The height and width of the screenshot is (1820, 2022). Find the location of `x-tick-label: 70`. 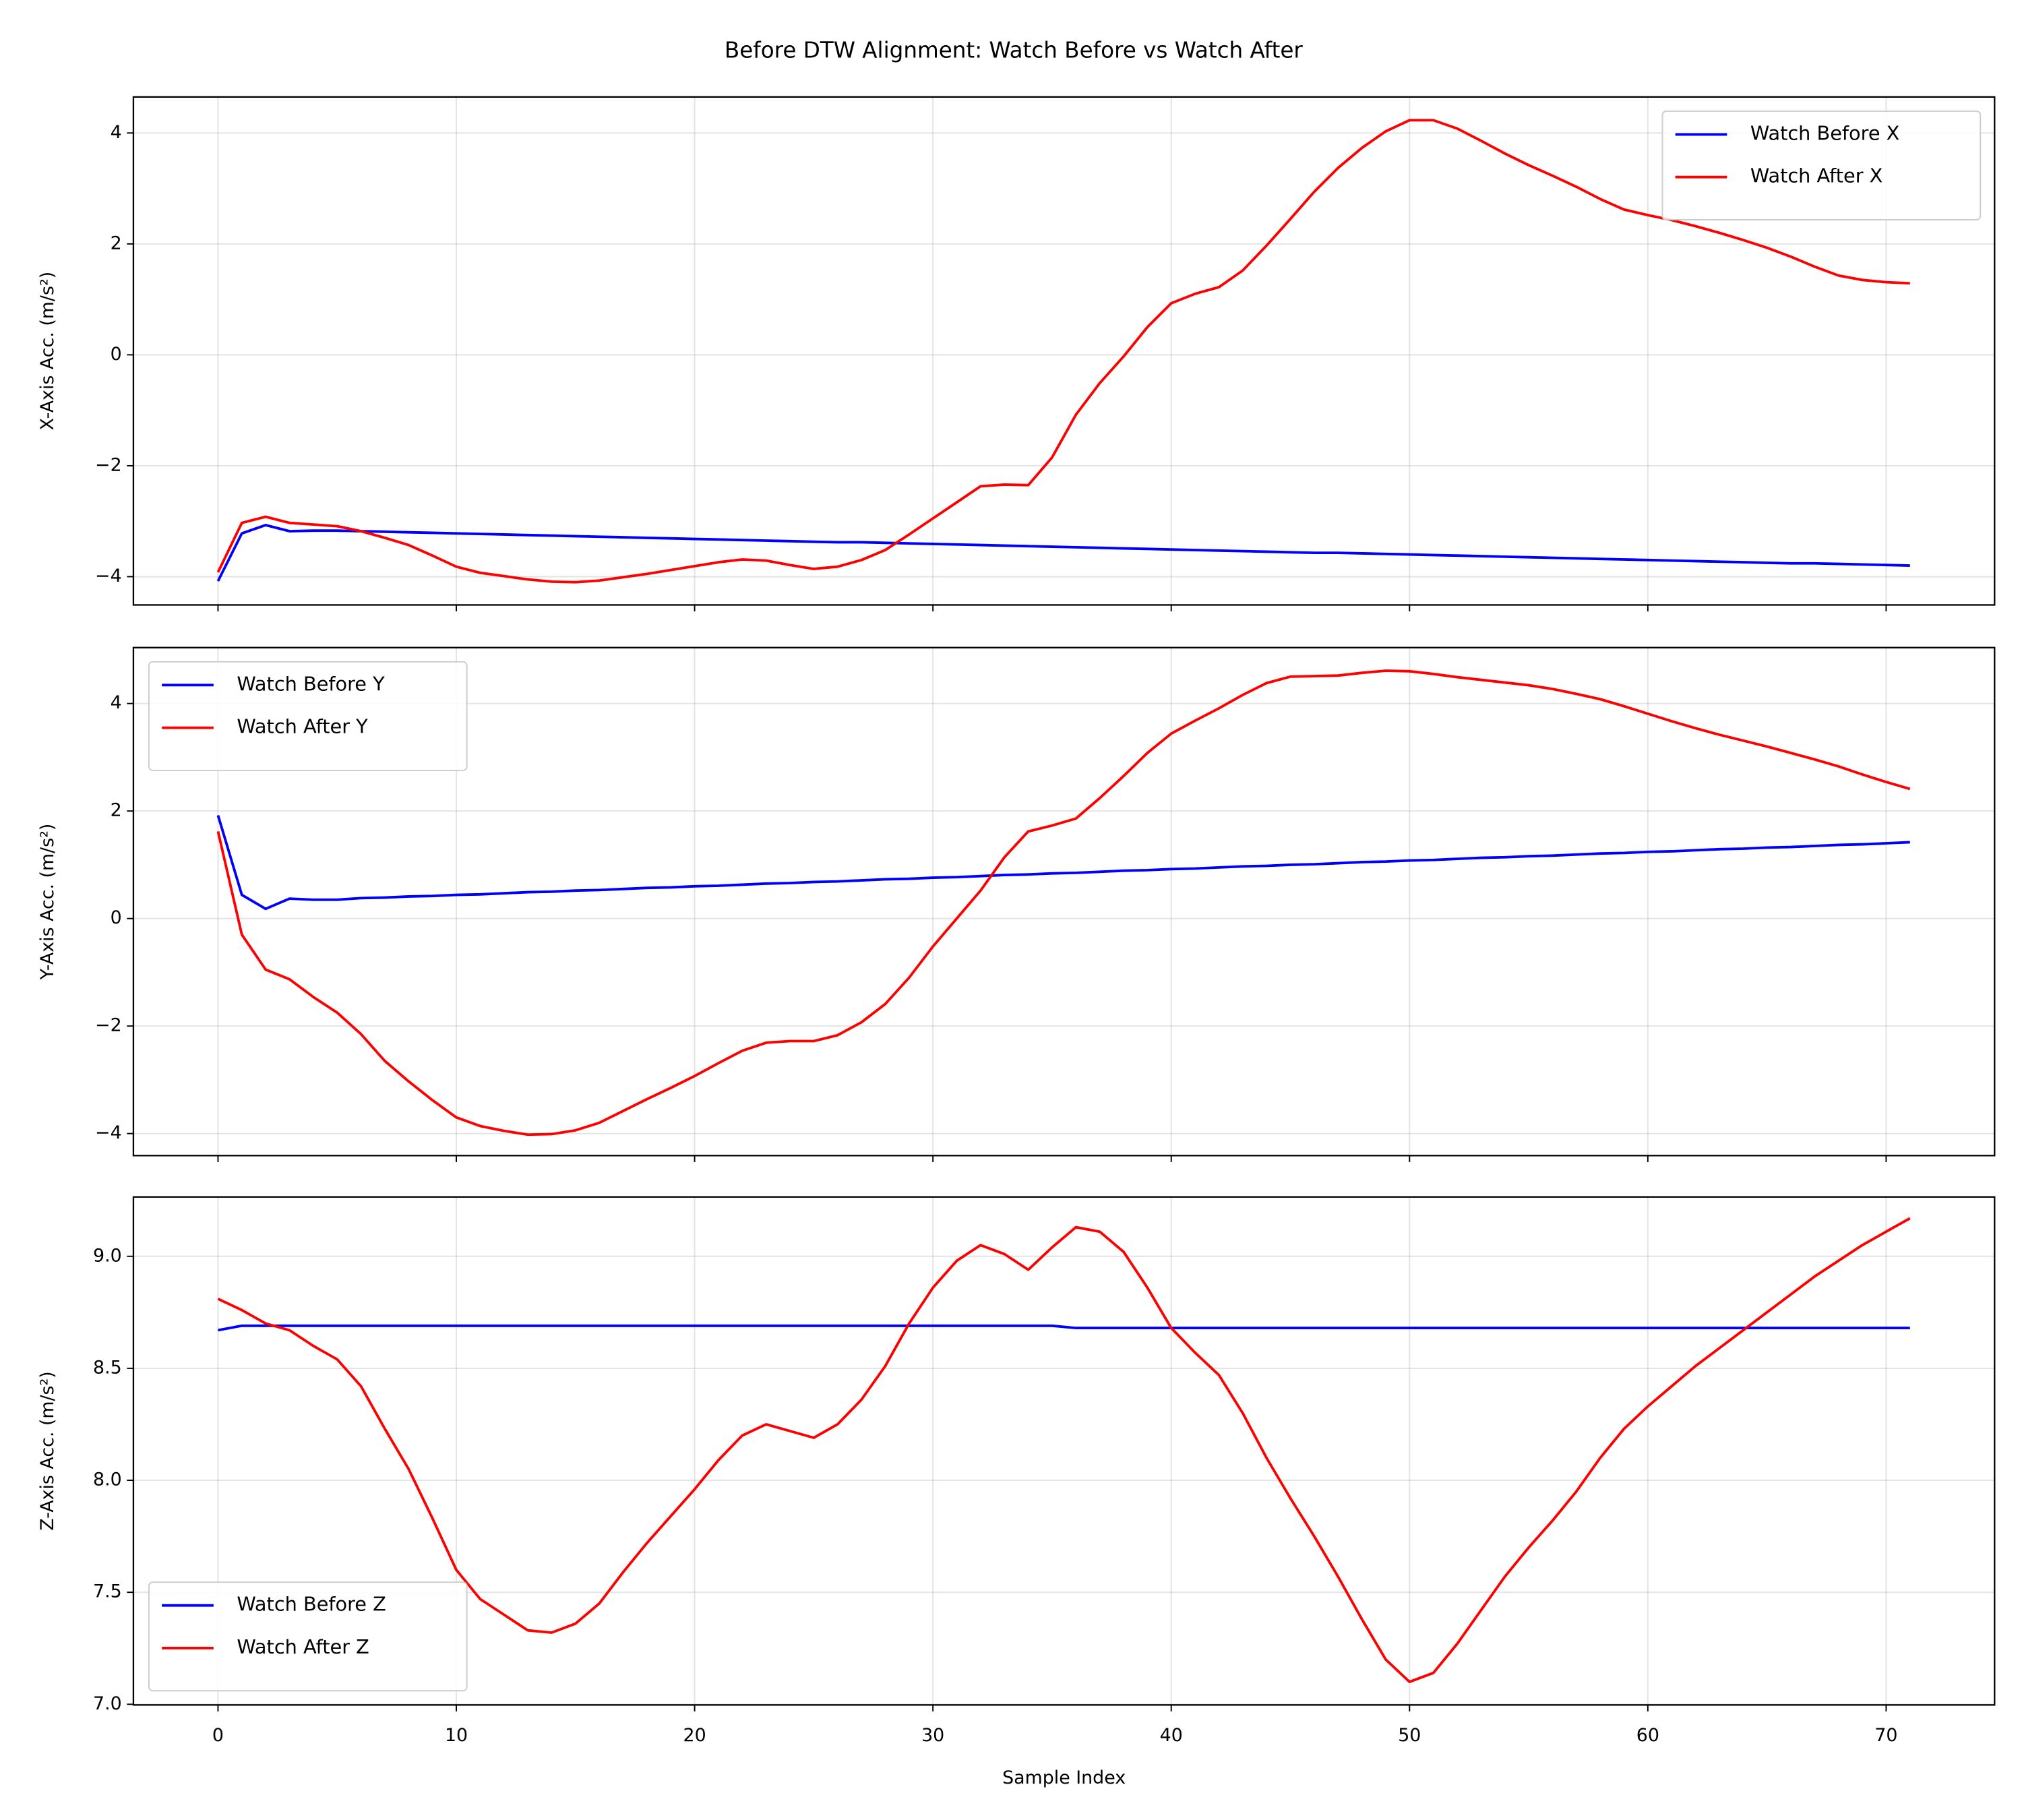

x-tick-label: 70 is located at coordinates (1885, 1735).